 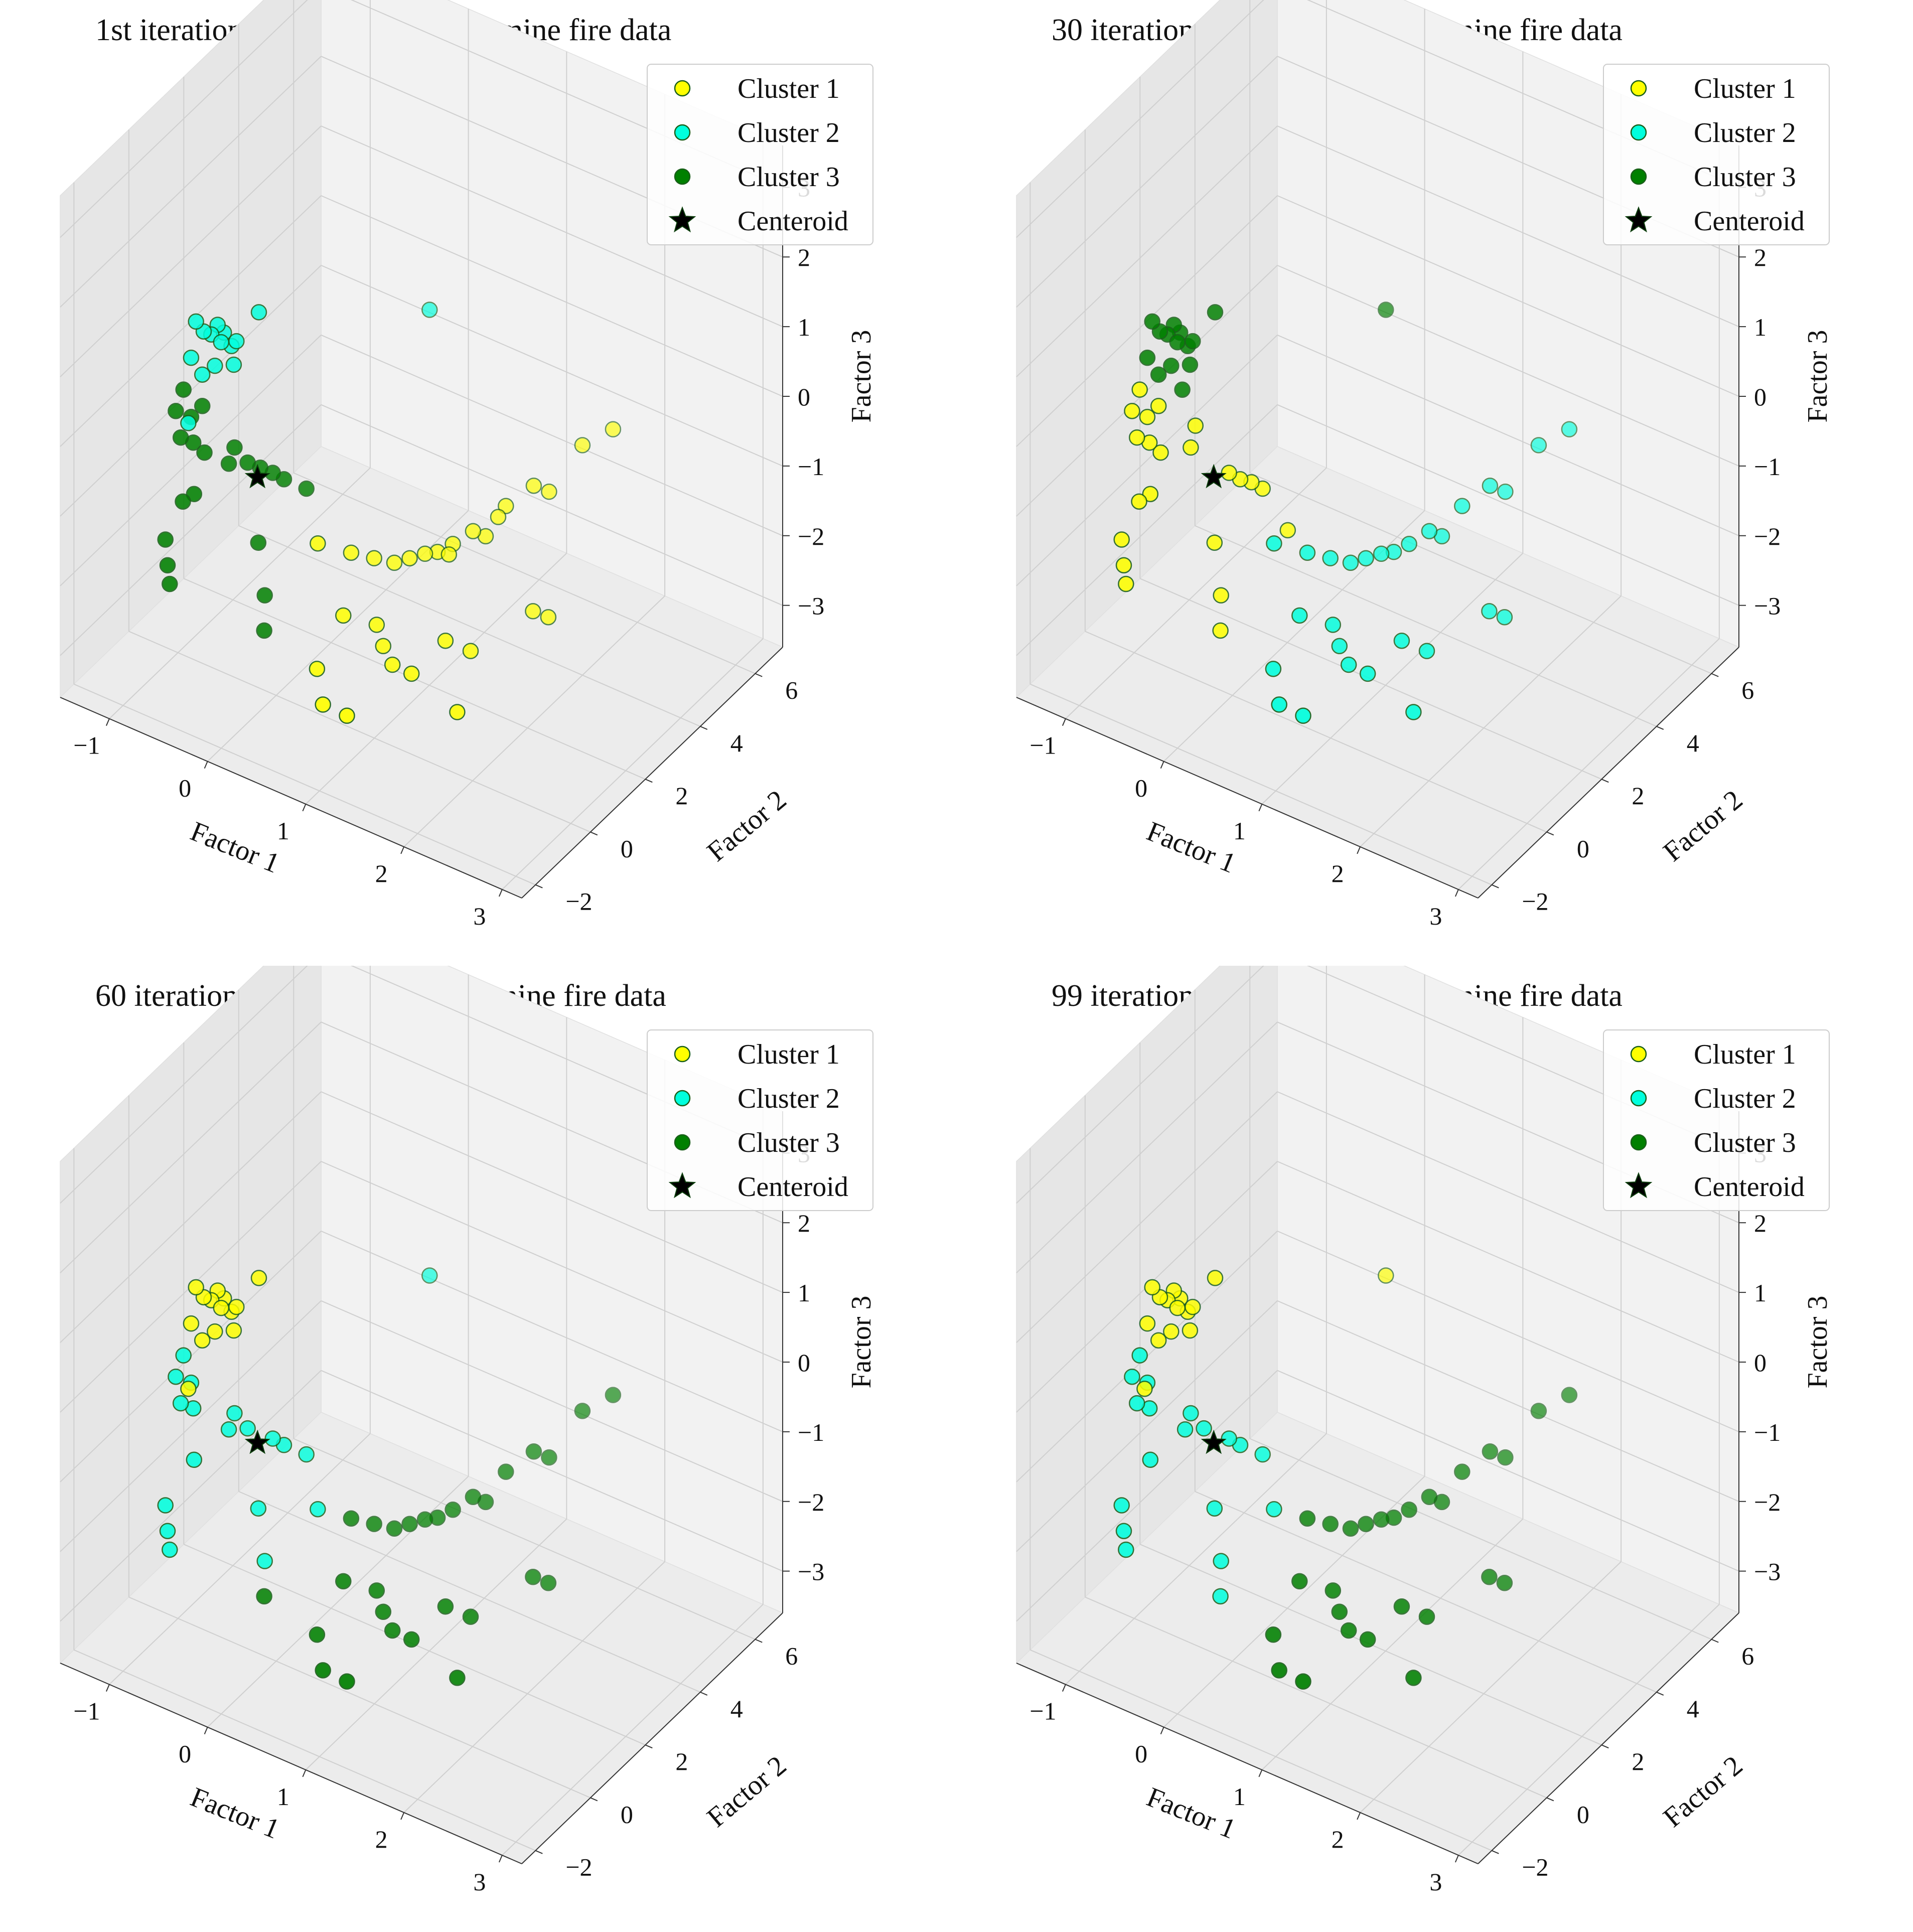 What do you see at coordinates (1435, 1882) in the screenshot?
I see `x-tick-label: 3` at bounding box center [1435, 1882].